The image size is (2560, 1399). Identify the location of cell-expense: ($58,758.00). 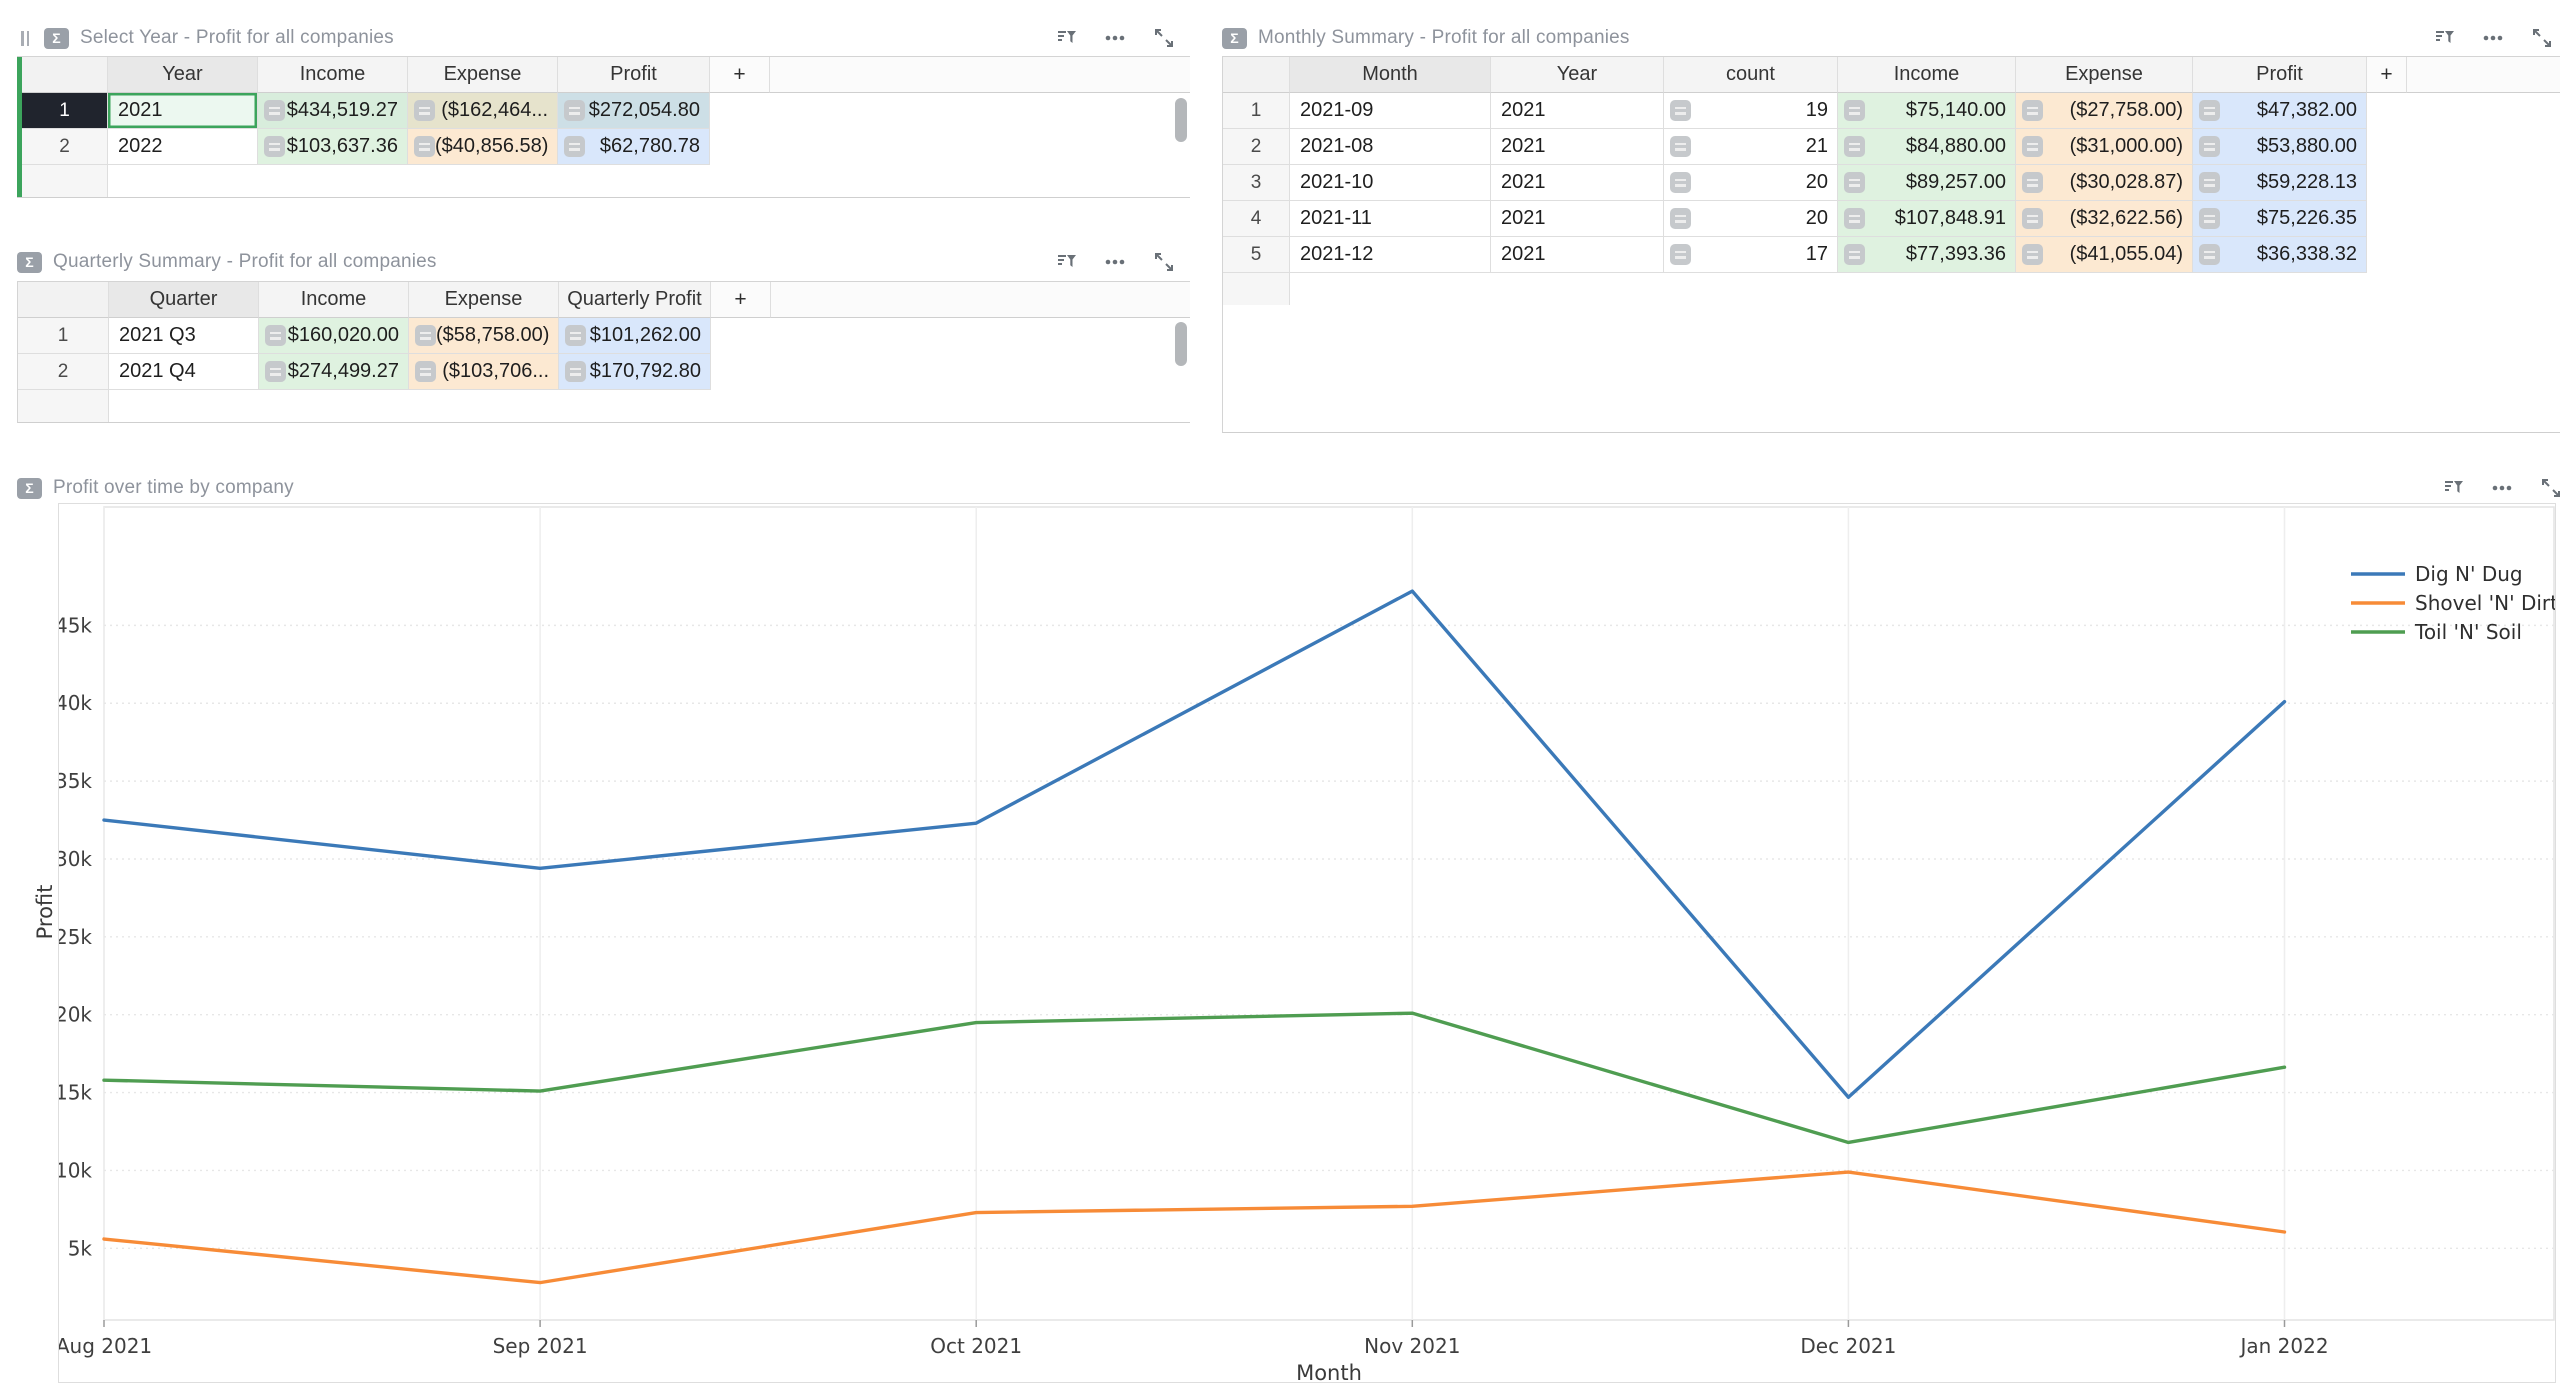
(484, 336).